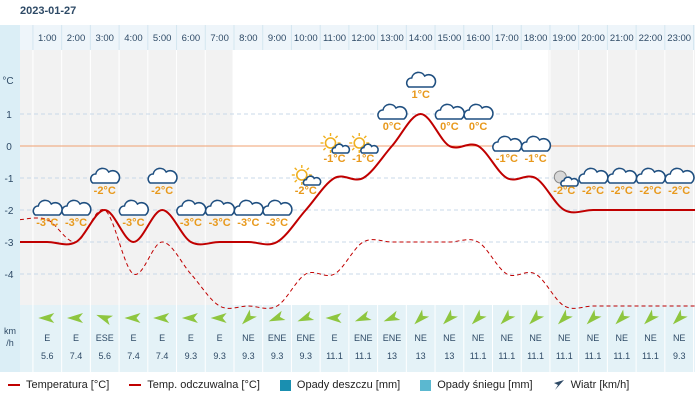 The height and width of the screenshot is (408, 695). I want to click on feels-like-line-swatch, so click(135, 385).